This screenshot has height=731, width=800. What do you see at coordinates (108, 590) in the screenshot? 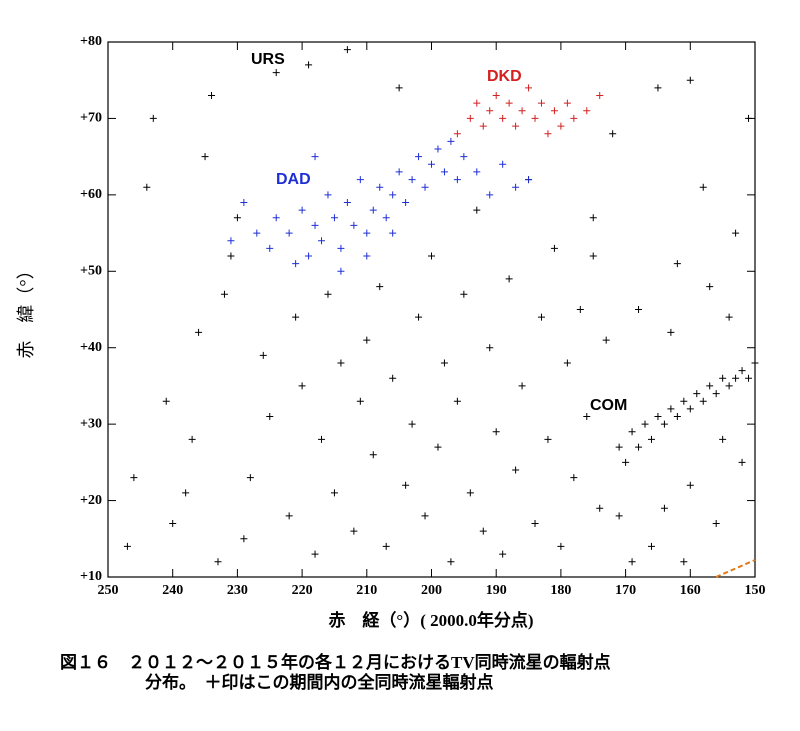
I see `x-tick-label: 250` at bounding box center [108, 590].